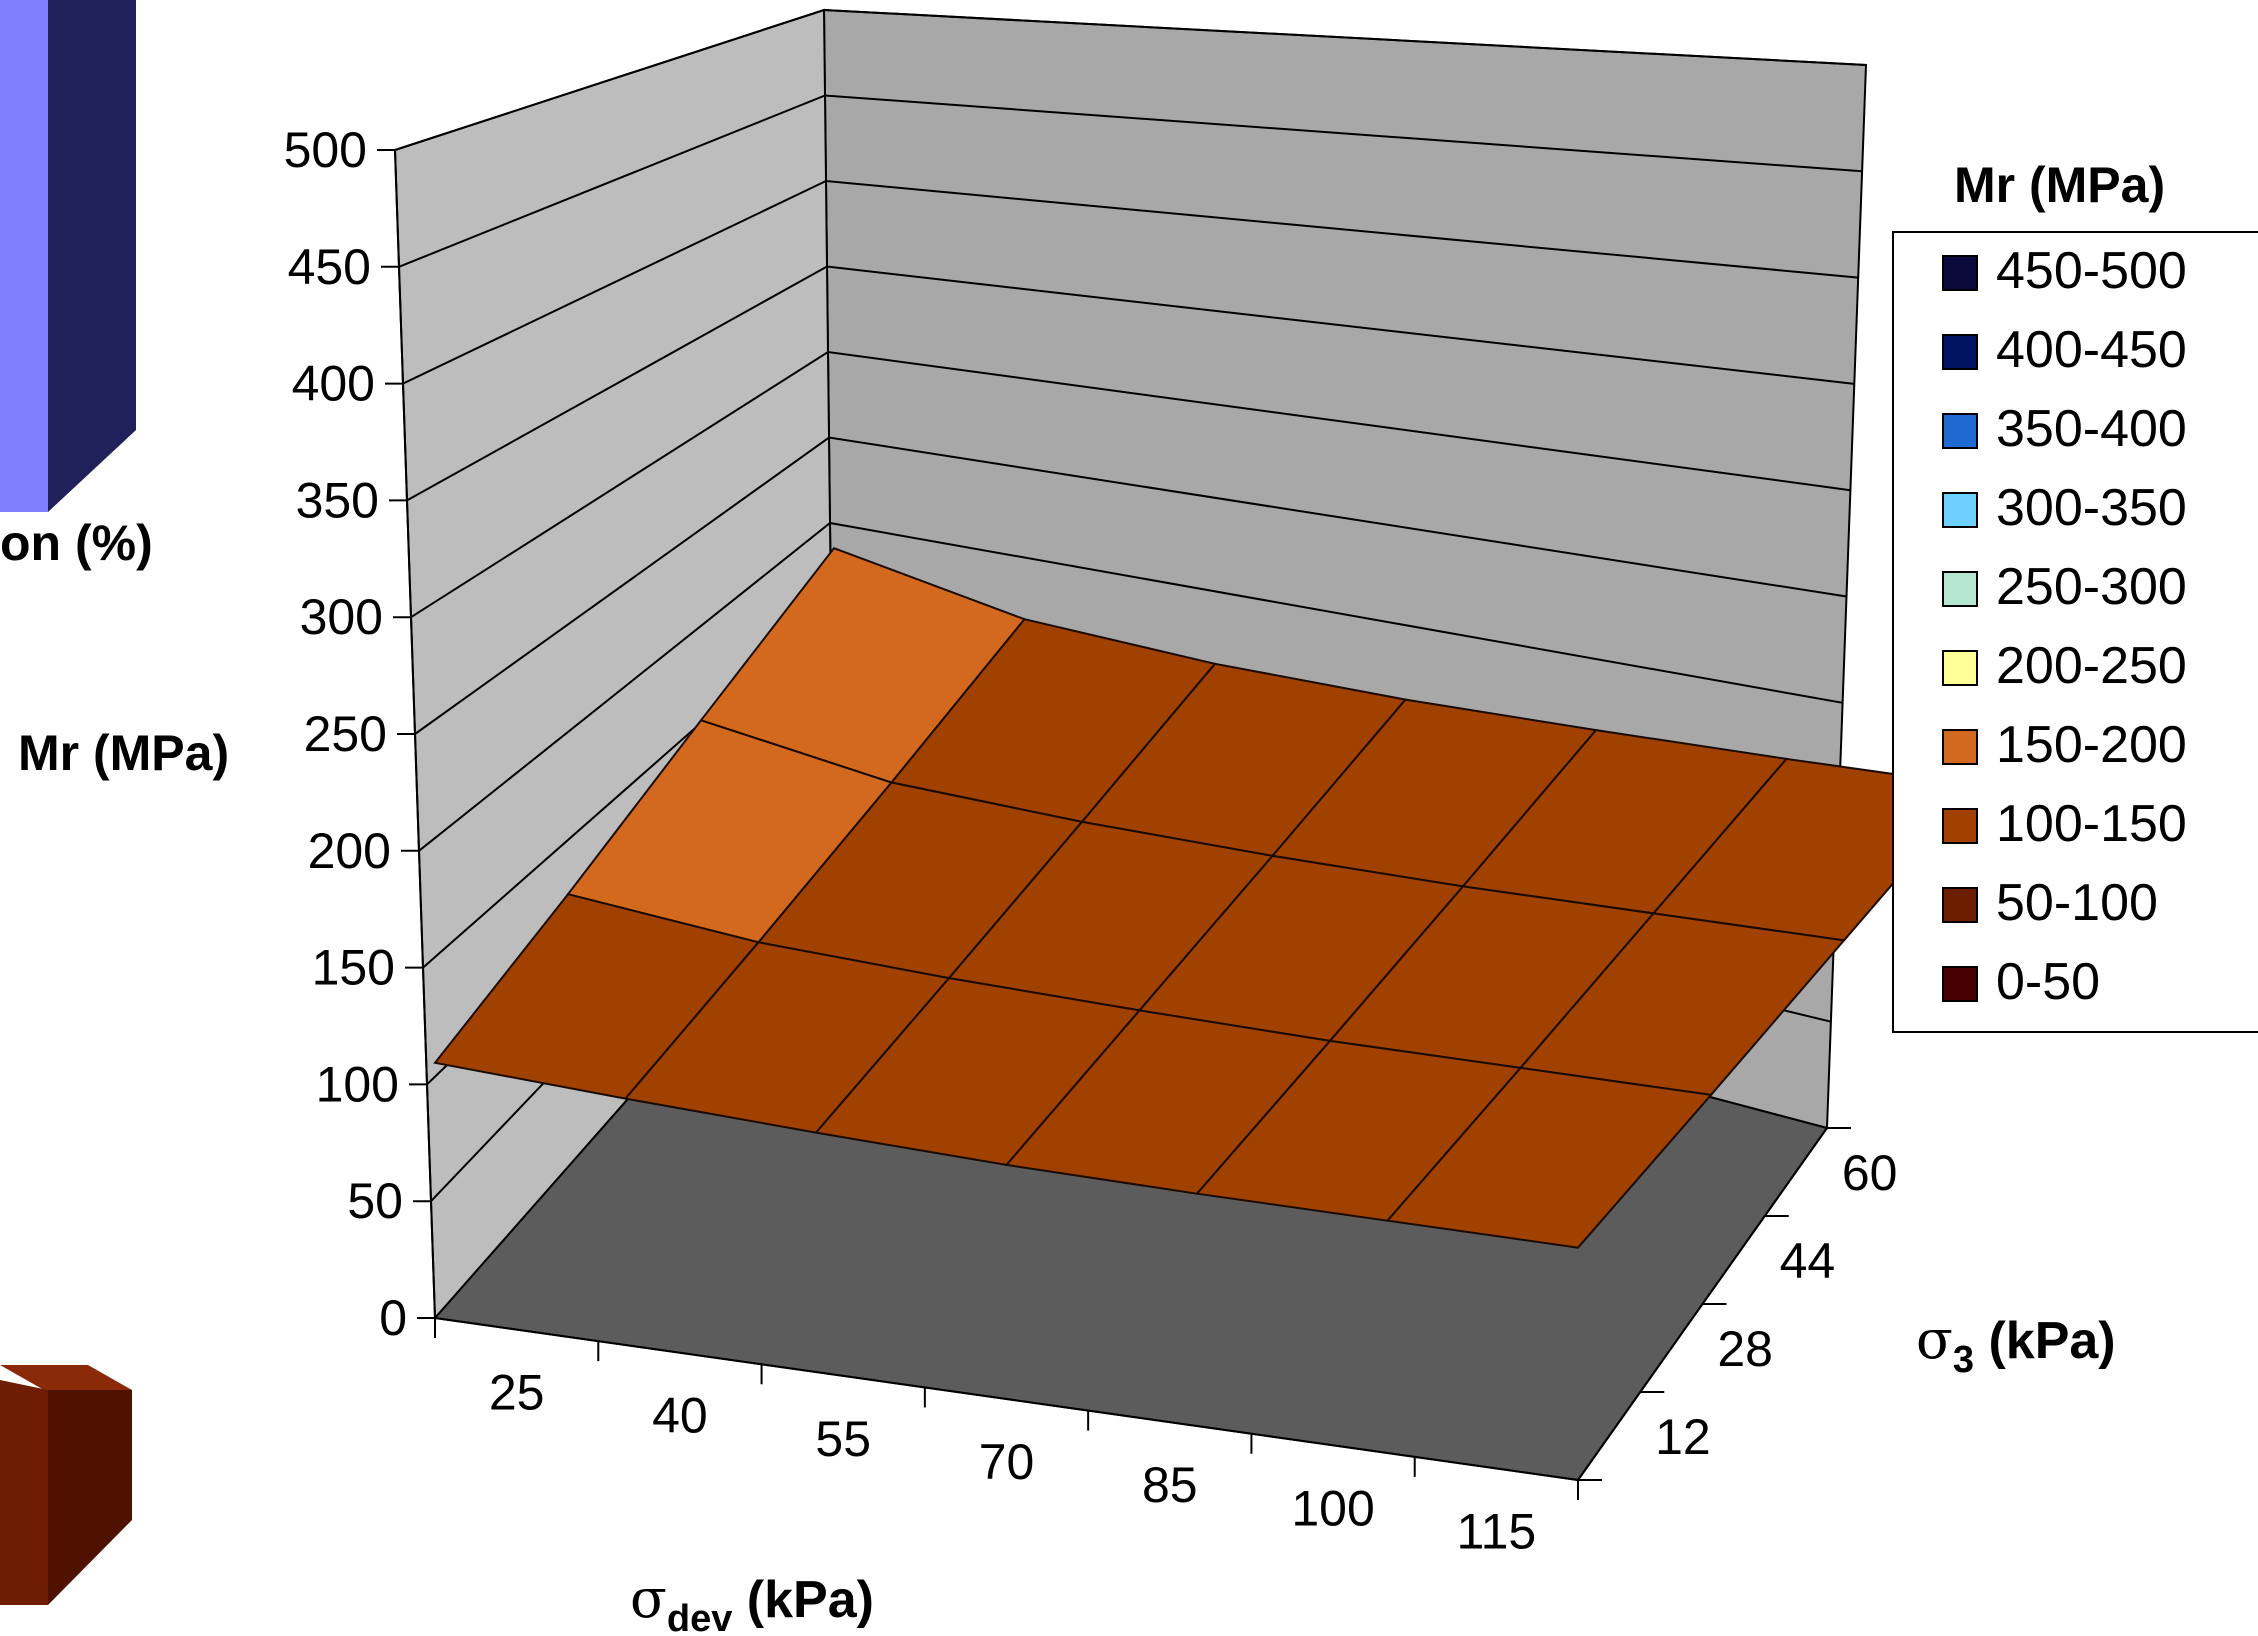 Image resolution: width=2258 pixels, height=1636 pixels. I want to click on x-tick-label: 40, so click(680, 1416).